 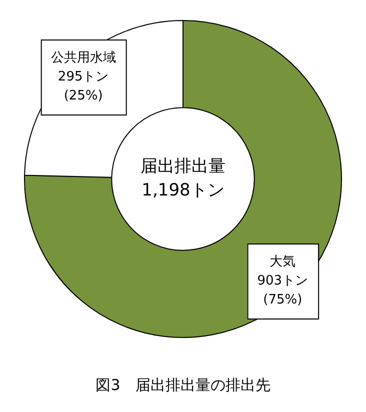 What do you see at coordinates (83, 58) in the screenshot?
I see `slice-label: 公共用水域` at bounding box center [83, 58].